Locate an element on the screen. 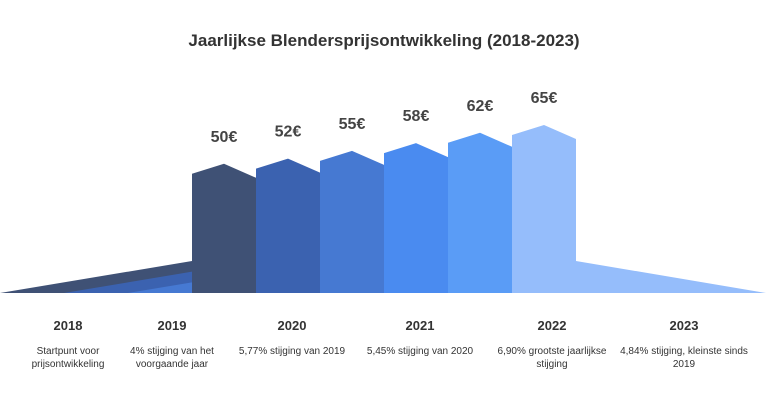 The height and width of the screenshot is (406, 768). value-label: 58€ is located at coordinates (416, 116).